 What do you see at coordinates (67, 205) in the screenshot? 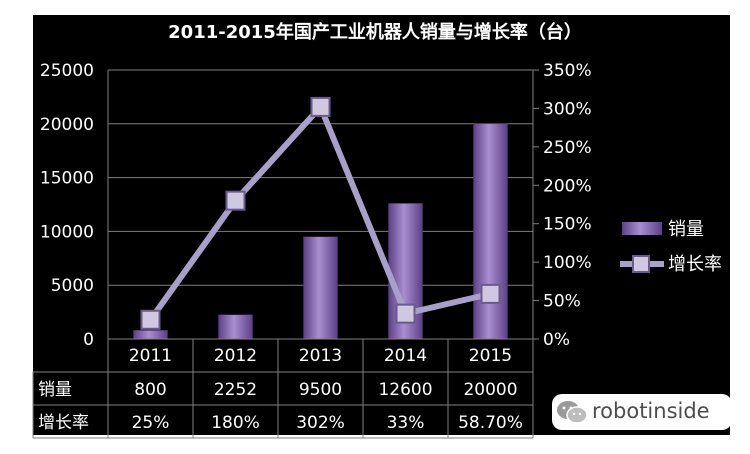
I see `left-axis-ticks: 0 5000 10000 15000 20000 25000` at bounding box center [67, 205].